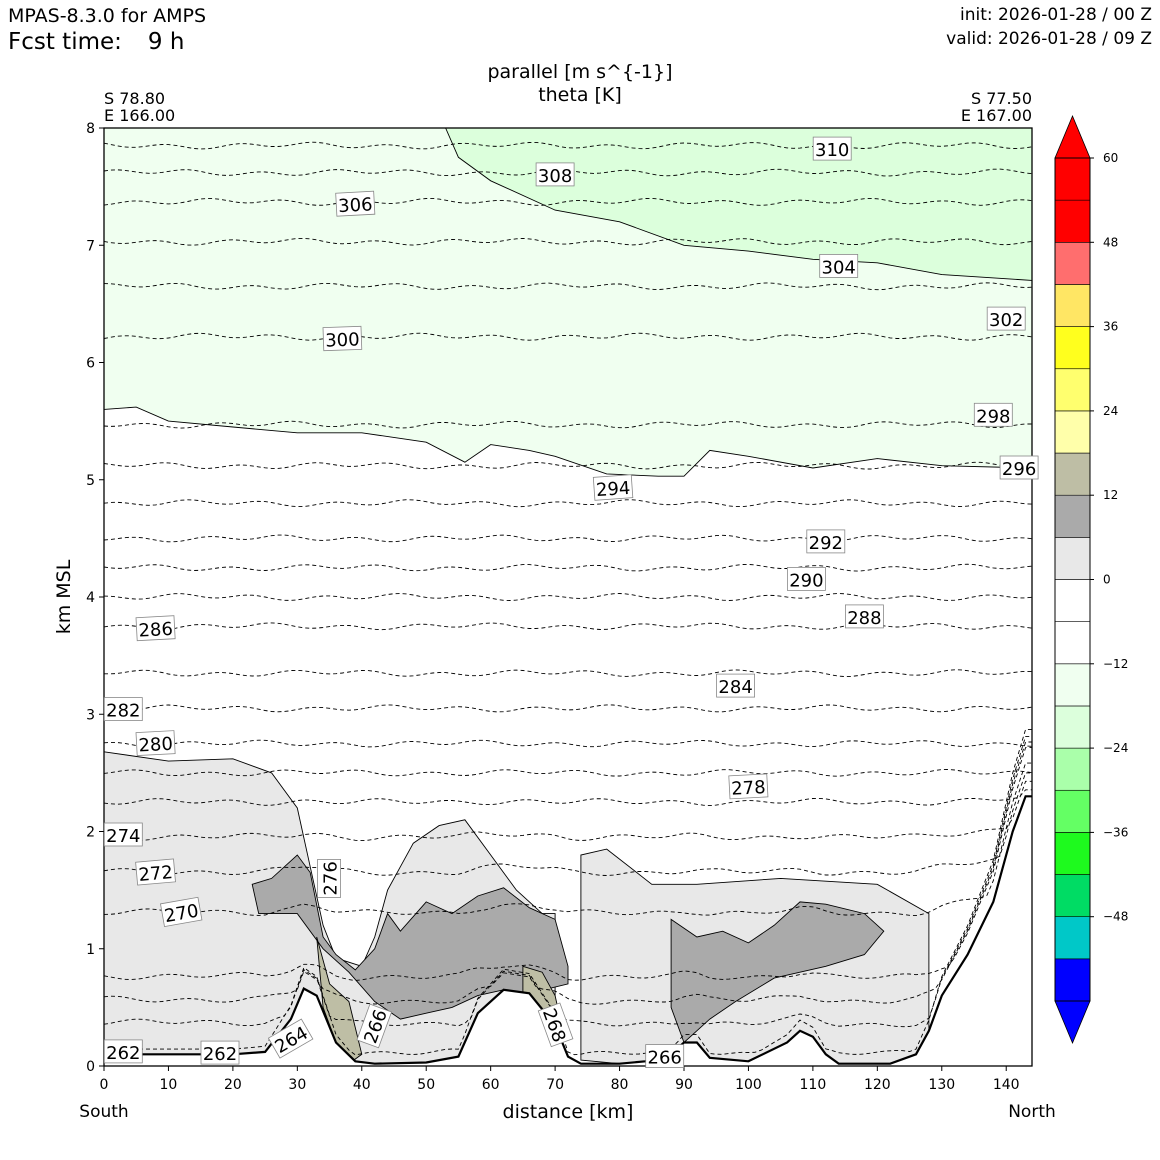 This screenshot has width=1160, height=1160. Describe the element at coordinates (813, 1085) in the screenshot. I see `x-tick-label-110: 110` at that location.